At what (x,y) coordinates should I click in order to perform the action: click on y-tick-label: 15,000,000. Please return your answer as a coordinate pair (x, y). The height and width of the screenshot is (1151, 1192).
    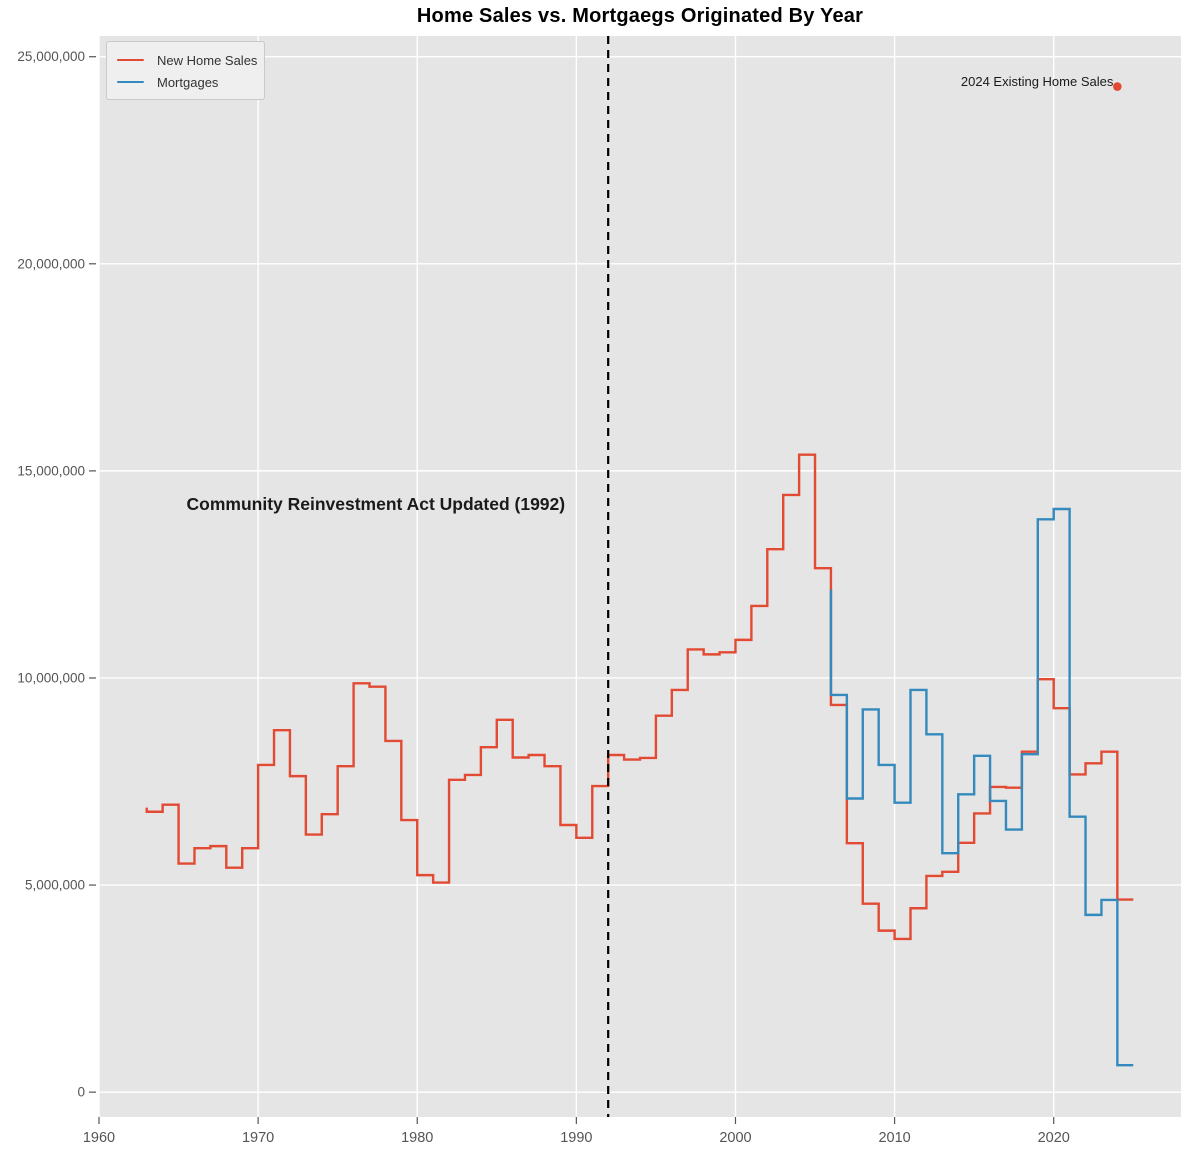
    Looking at the image, I should click on (51, 470).